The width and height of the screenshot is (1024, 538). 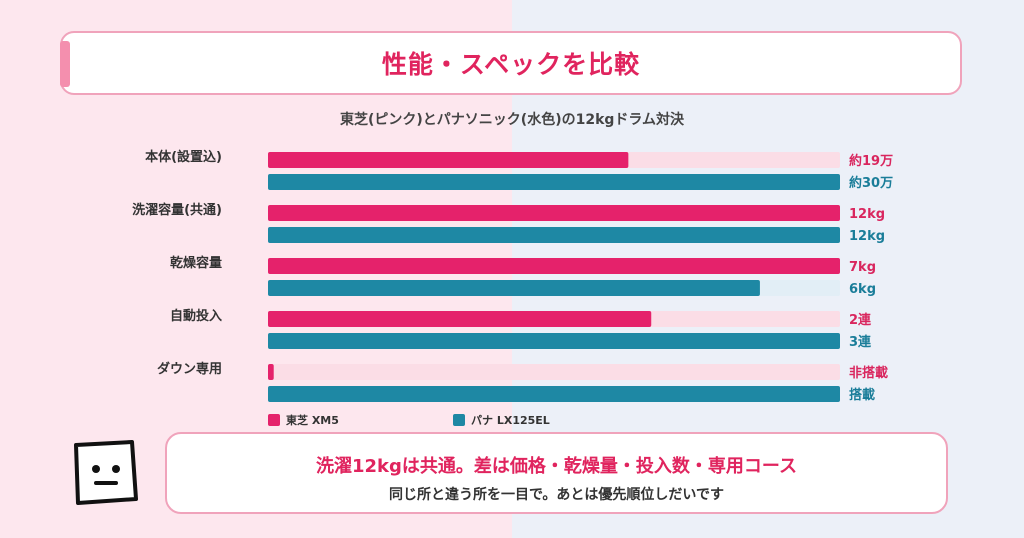 I want to click on bar-track-toshiba, so click(x=554, y=372).